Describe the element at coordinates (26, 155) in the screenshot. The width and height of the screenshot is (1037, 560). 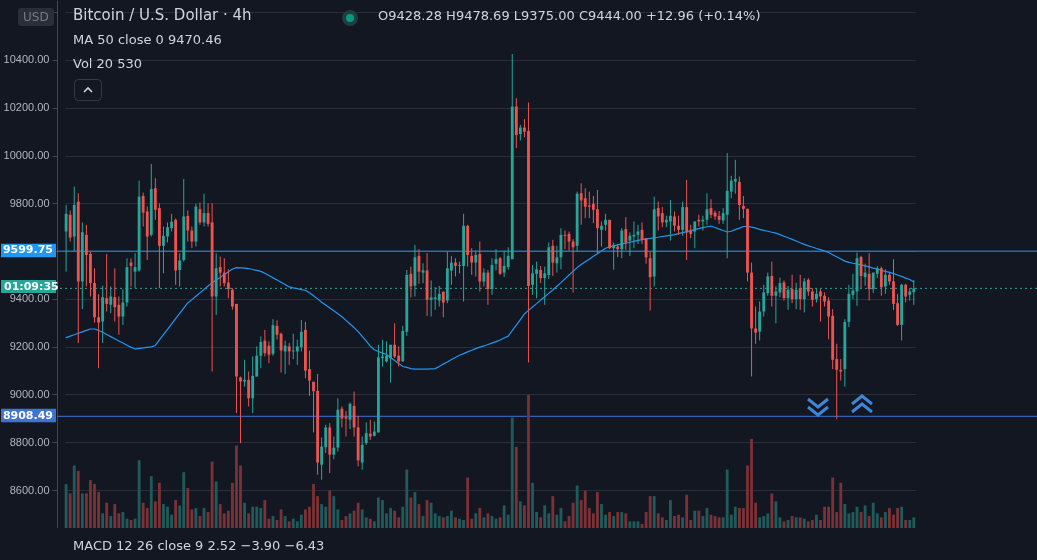
I see `y-tick-label: 10000.00` at that location.